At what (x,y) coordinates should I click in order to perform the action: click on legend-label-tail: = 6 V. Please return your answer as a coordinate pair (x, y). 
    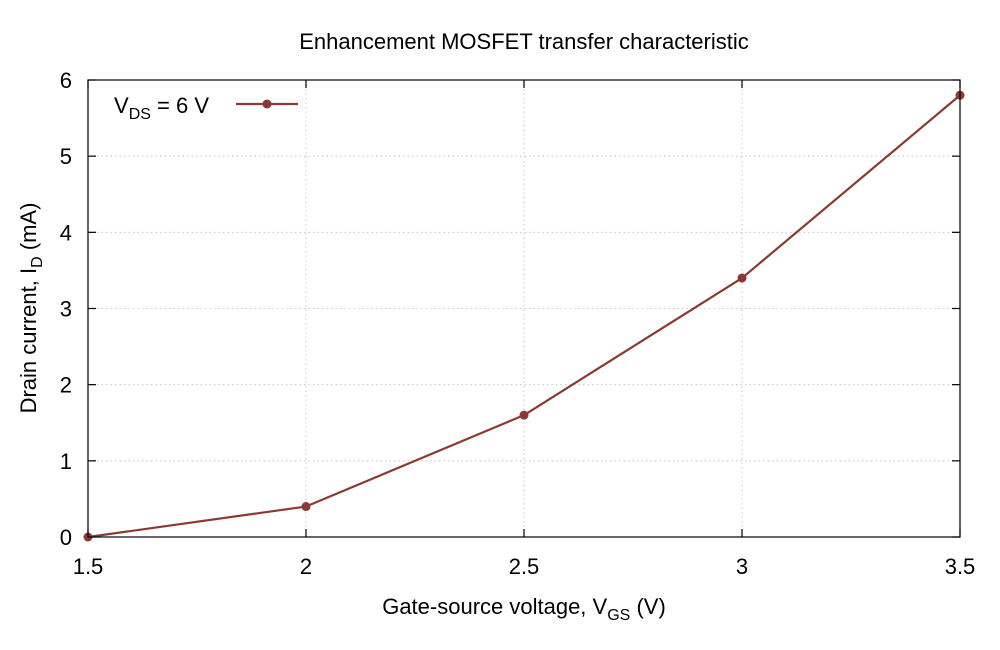
    Looking at the image, I should click on (180, 105).